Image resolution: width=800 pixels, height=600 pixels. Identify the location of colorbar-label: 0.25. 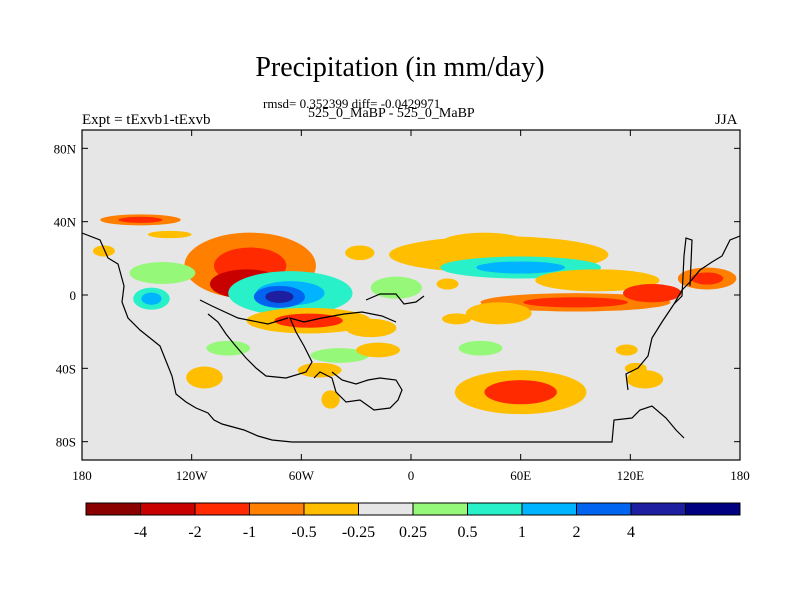
(413, 532).